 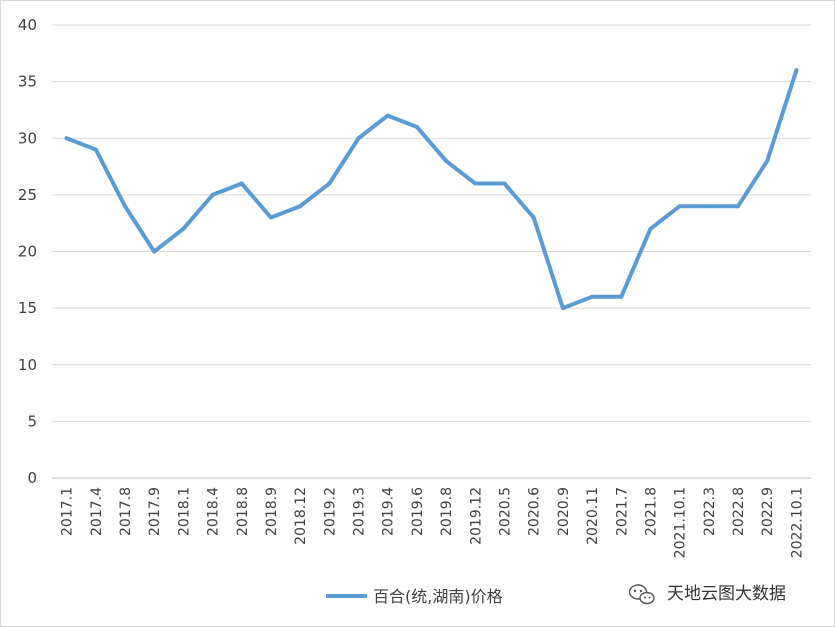 I want to click on watermark: 天地云图大数据, so click(x=707, y=594).